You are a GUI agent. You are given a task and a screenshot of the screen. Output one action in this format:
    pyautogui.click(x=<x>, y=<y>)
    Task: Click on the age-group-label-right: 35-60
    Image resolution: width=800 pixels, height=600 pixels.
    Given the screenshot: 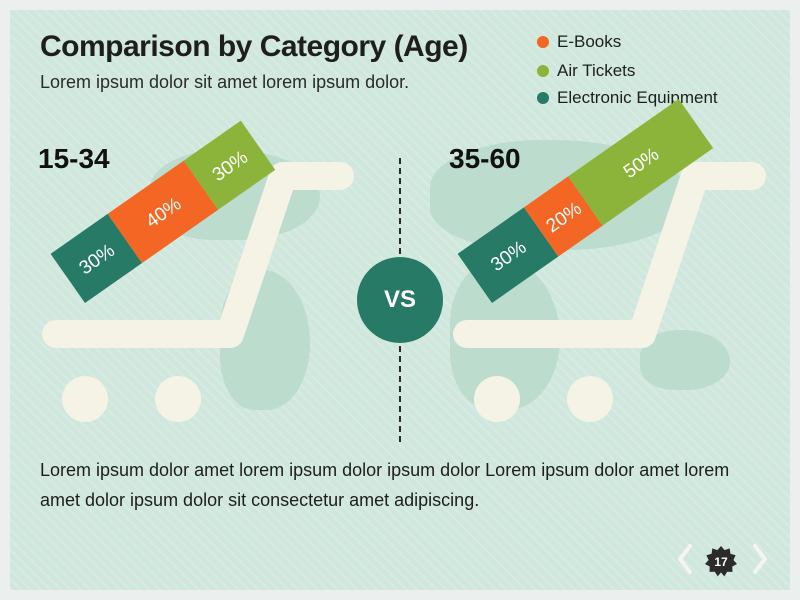 What is the action you would take?
    pyautogui.click(x=485, y=158)
    